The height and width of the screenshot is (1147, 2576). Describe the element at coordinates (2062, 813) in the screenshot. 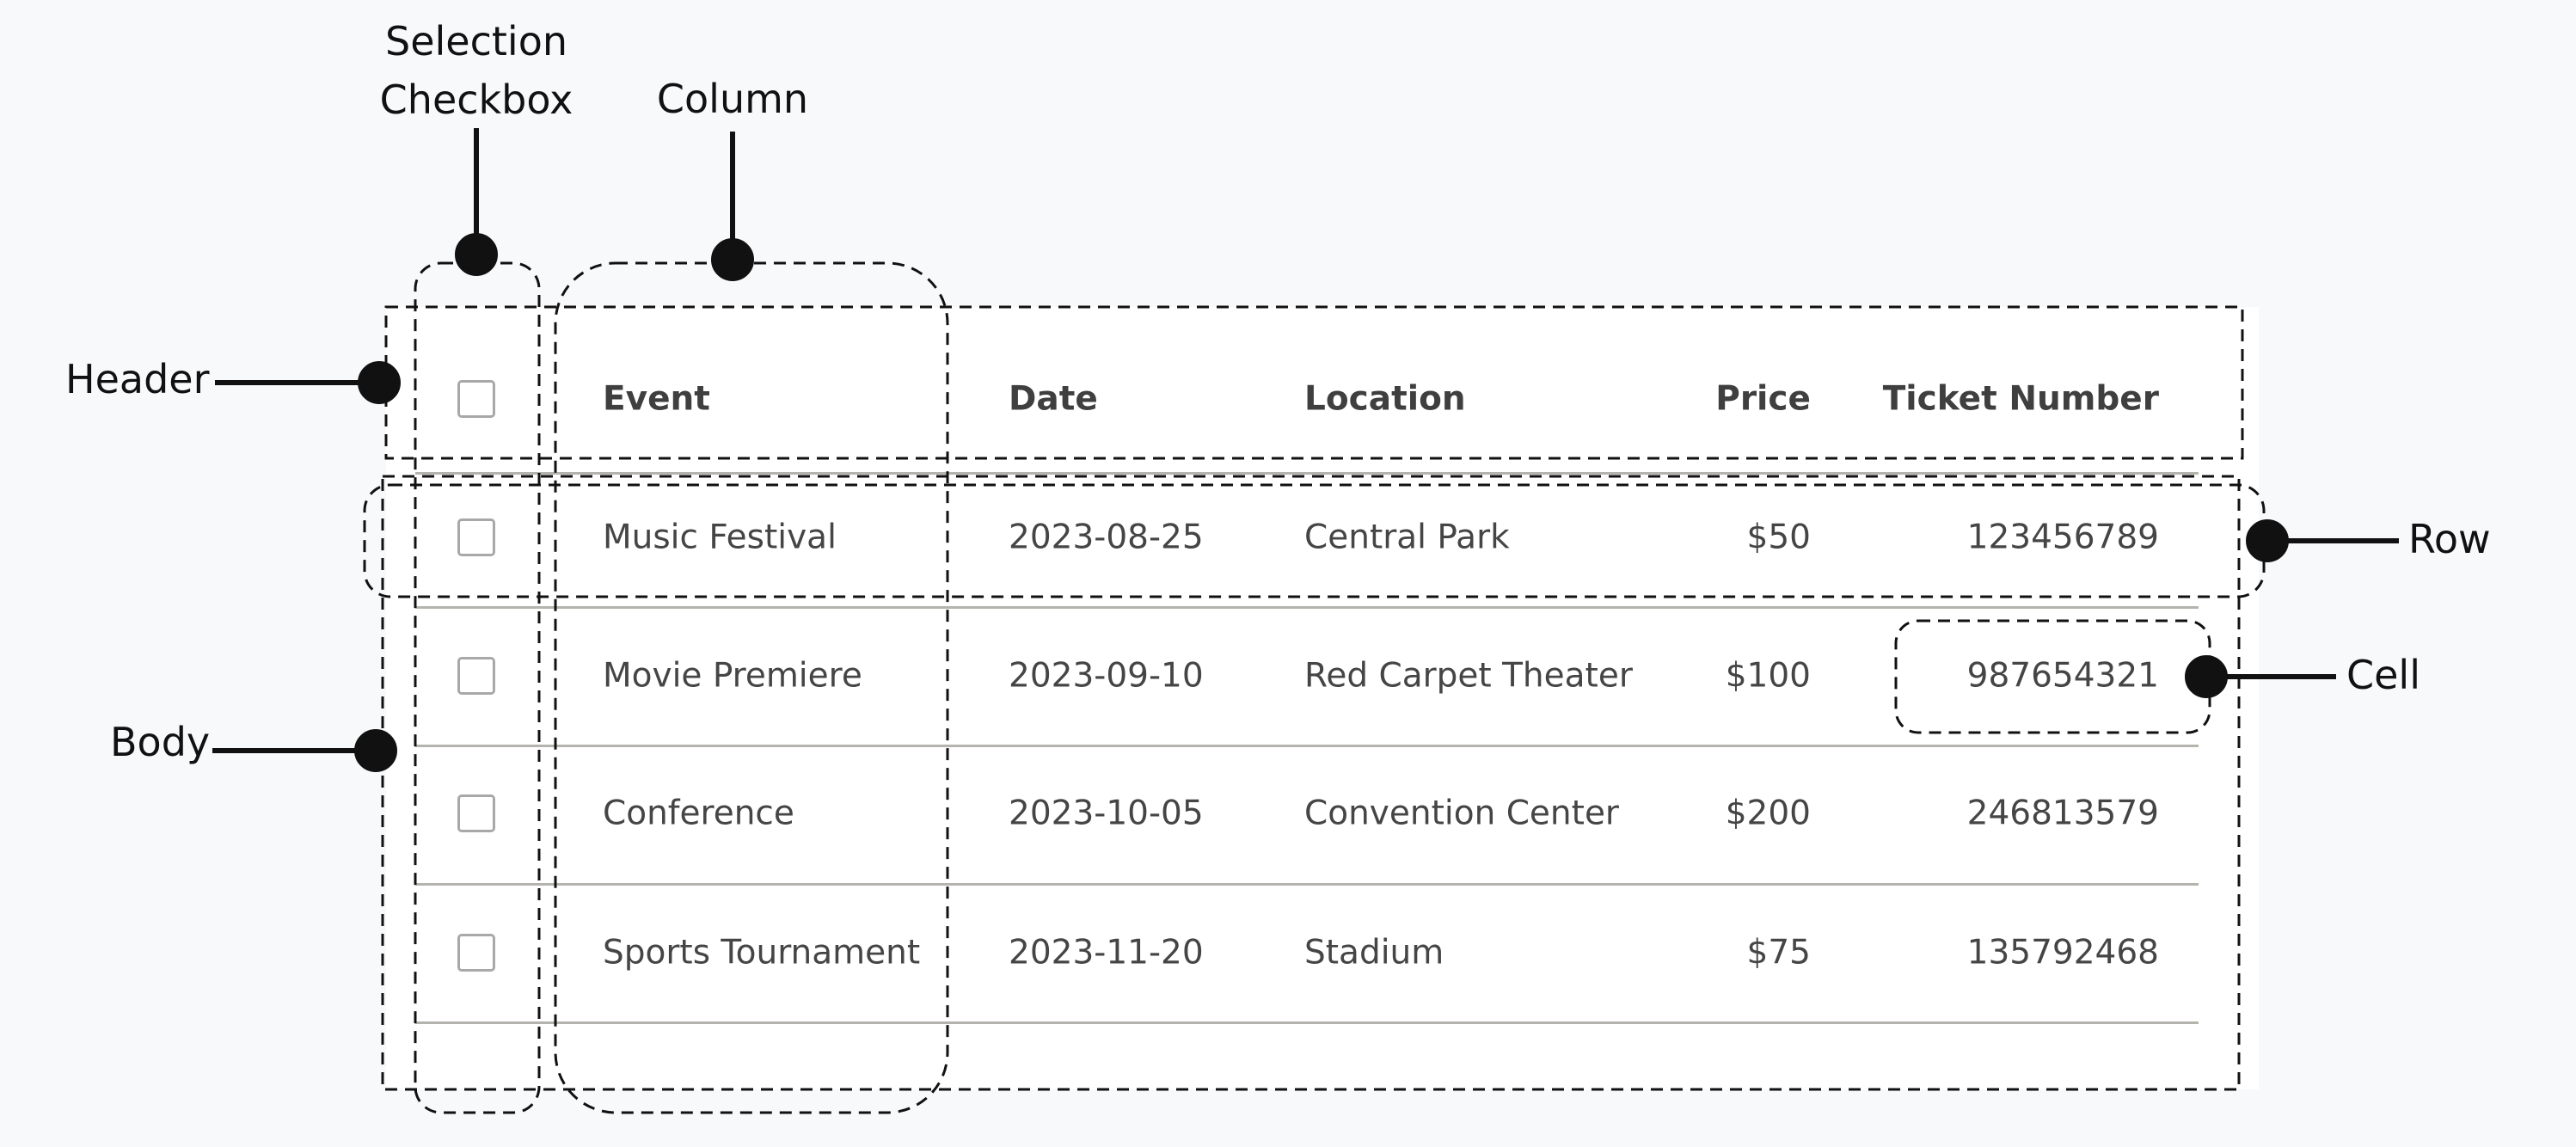

I see `cell-ticket-number: 246813579` at that location.